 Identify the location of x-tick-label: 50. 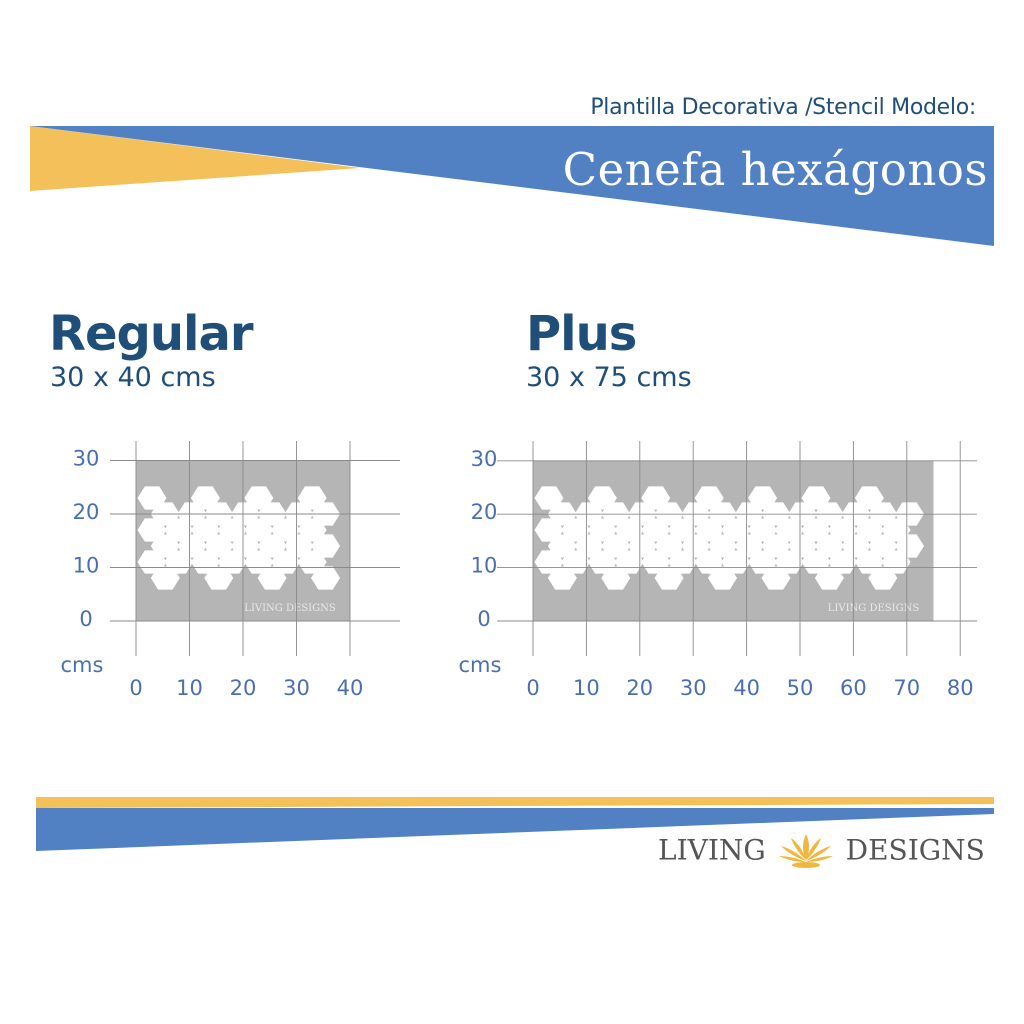
(800, 688).